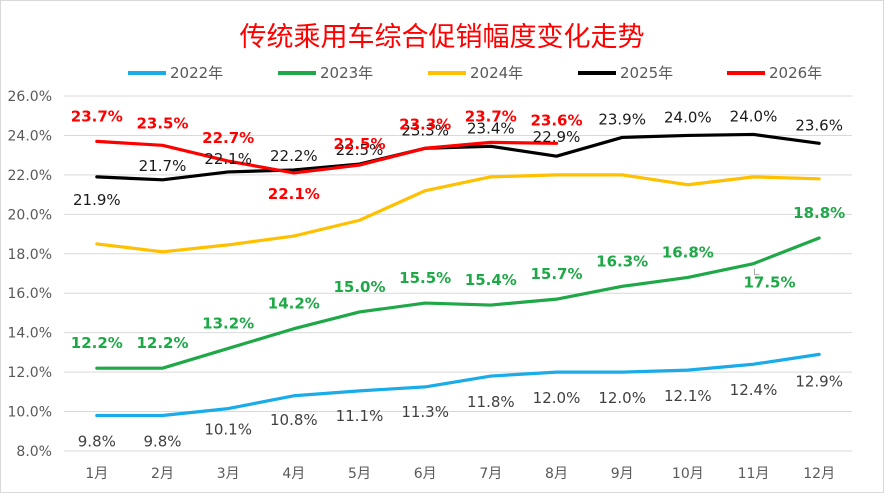 The height and width of the screenshot is (493, 884). Describe the element at coordinates (96, 474) in the screenshot. I see `x-tick-label: 1月` at that location.